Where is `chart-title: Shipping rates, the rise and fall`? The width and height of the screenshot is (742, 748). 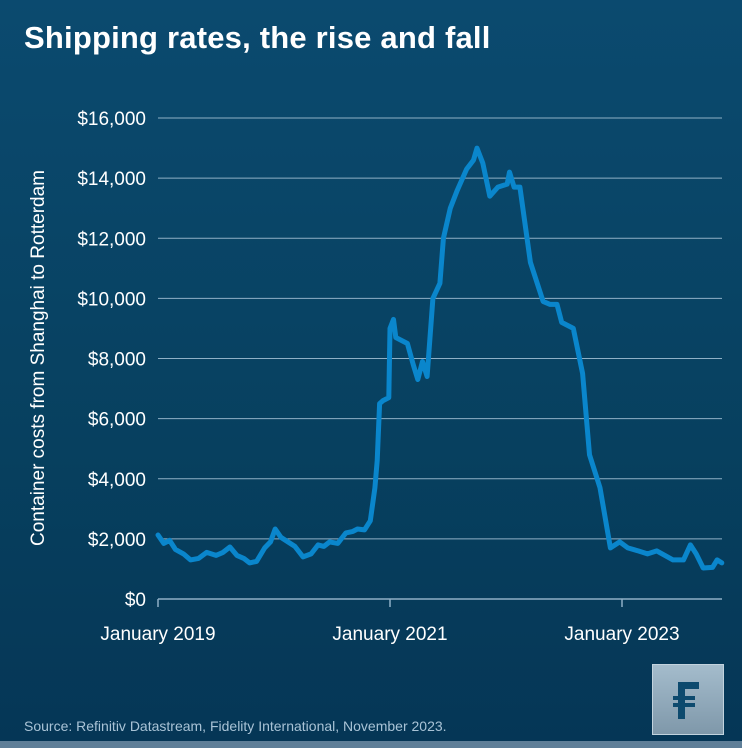 chart-title: Shipping rates, the rise and fall is located at coordinates (257, 37).